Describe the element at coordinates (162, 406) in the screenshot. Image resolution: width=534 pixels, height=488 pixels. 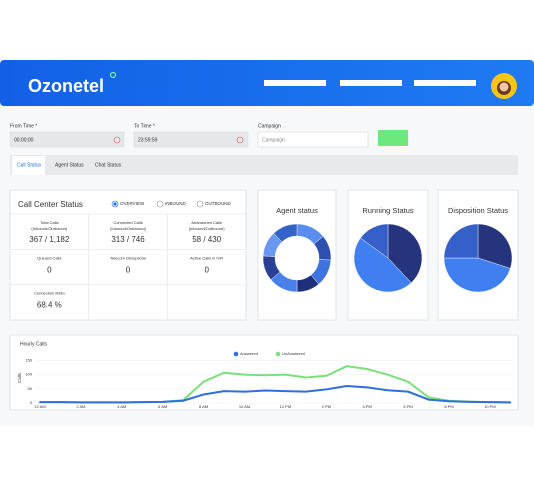
I see `x-tick-label: 6 AM` at that location.